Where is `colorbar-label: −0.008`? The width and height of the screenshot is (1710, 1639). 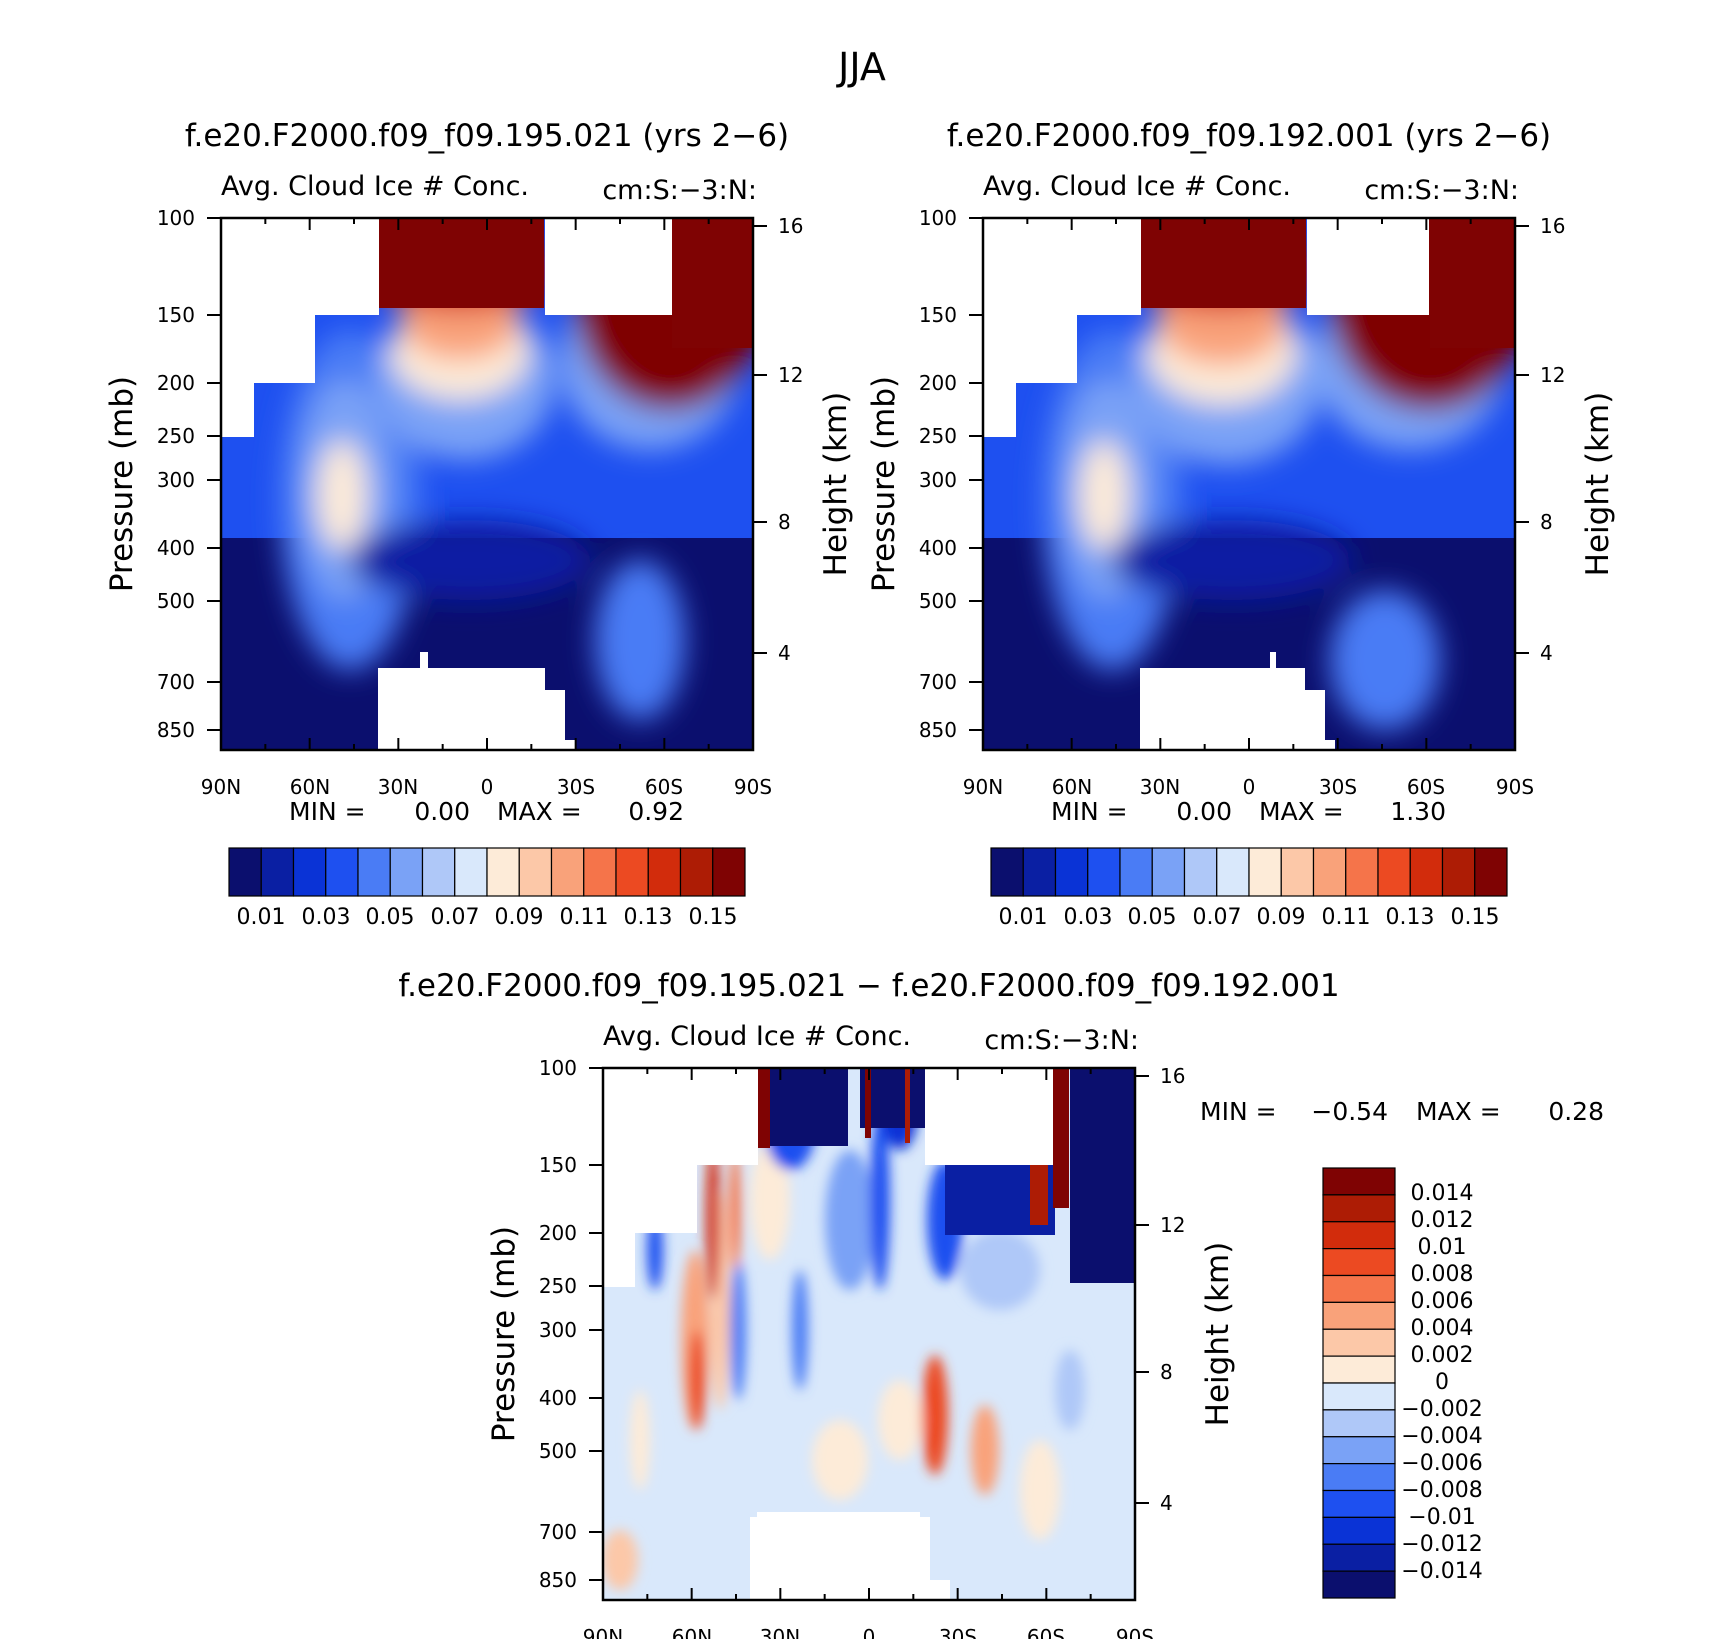
colorbar-label: −0.008 is located at coordinates (1441, 1490).